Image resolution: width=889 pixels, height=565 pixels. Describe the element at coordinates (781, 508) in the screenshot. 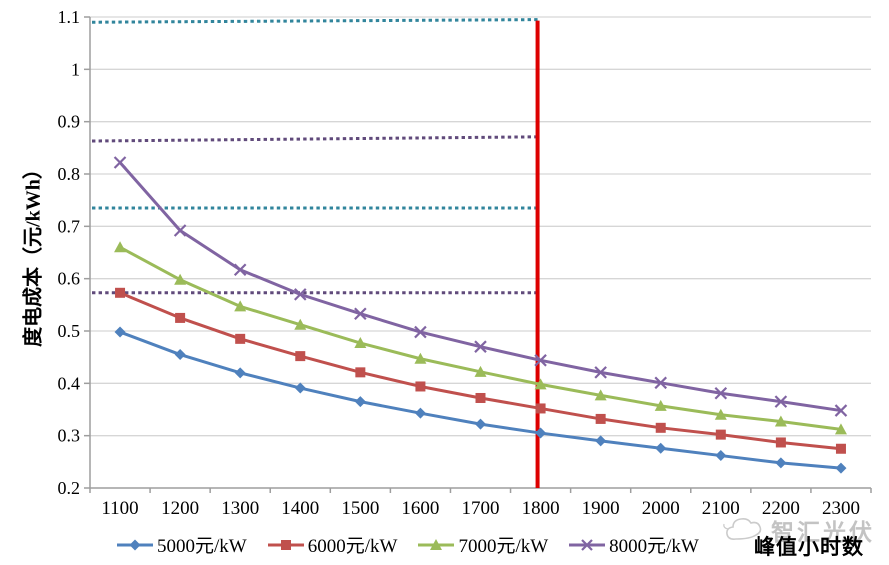

I see `x-tick-label: 2200` at that location.